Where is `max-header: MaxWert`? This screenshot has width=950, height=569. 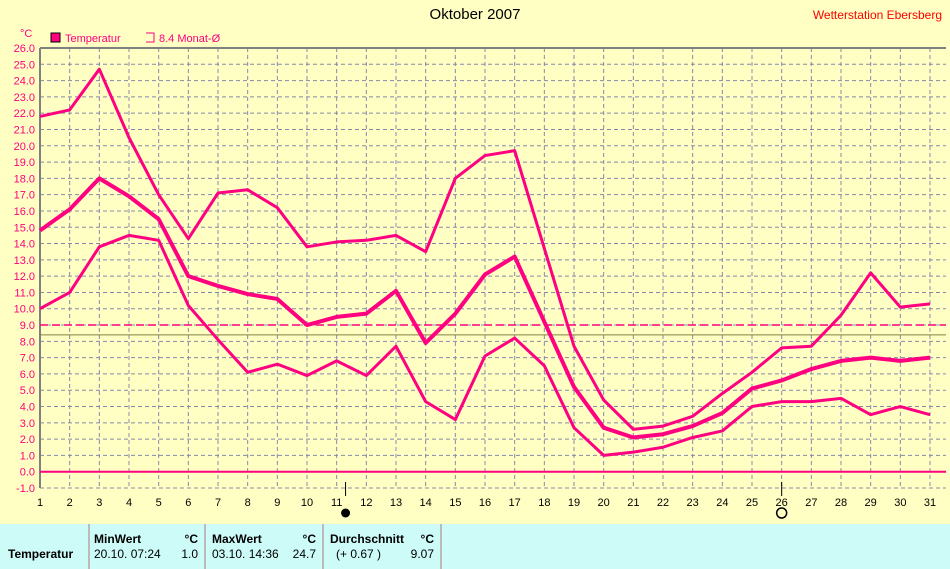
max-header: MaxWert is located at coordinates (237, 539).